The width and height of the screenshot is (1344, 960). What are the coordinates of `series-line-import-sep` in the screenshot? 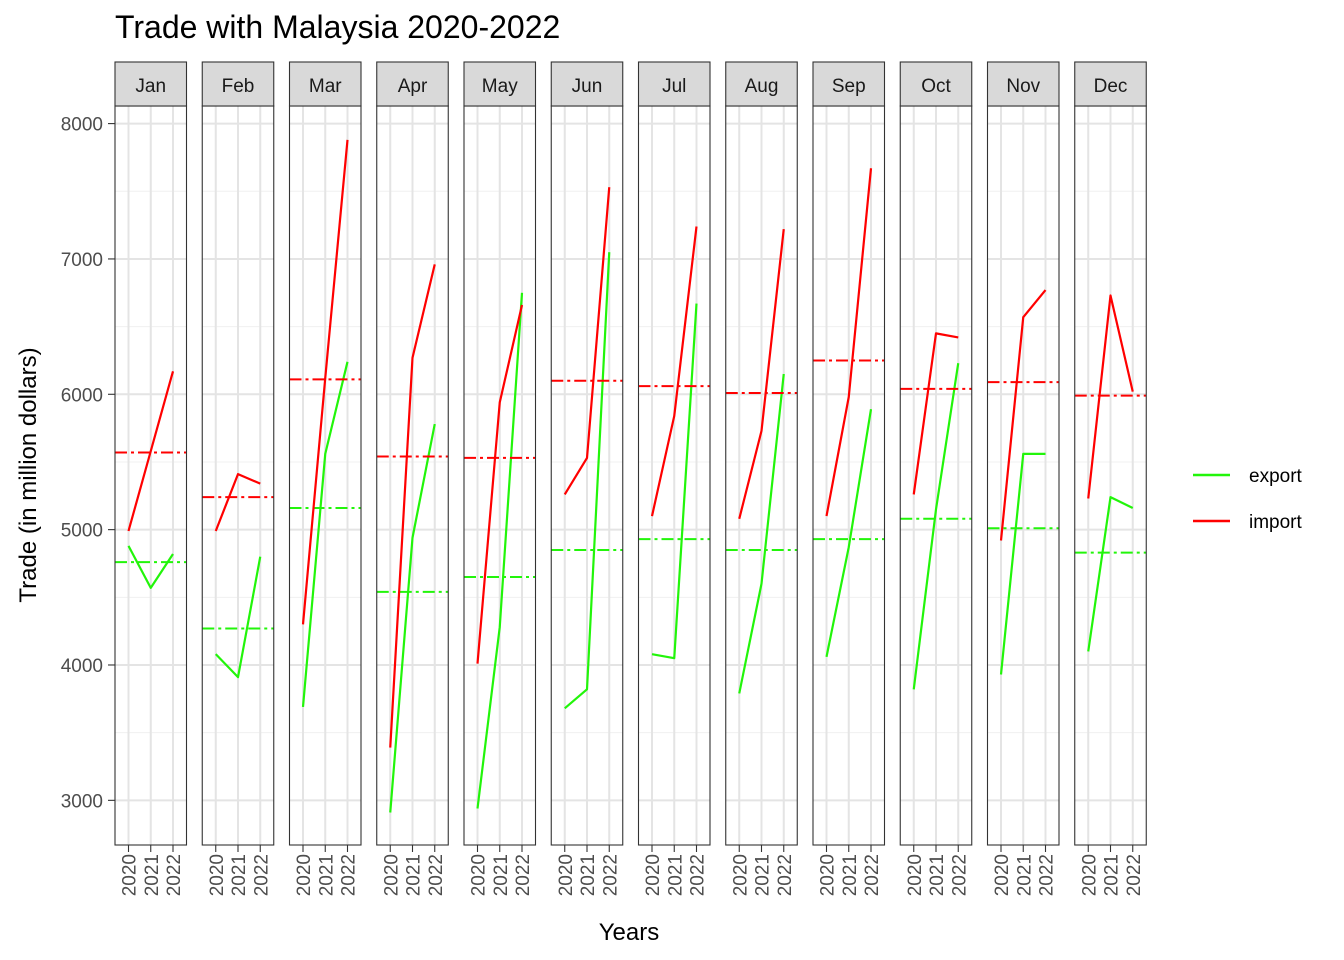 It's located at (849, 342).